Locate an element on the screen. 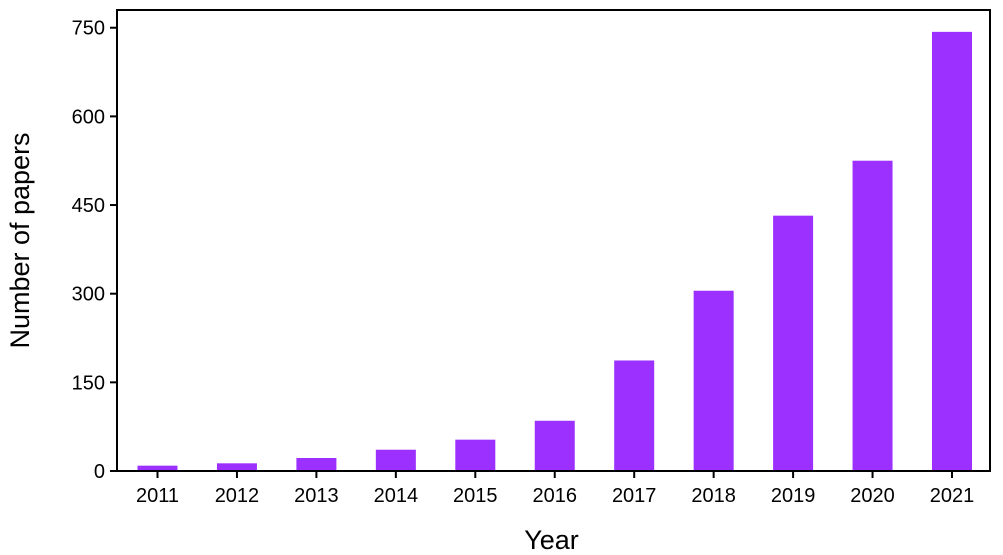  bar-2016 is located at coordinates (554, 445).